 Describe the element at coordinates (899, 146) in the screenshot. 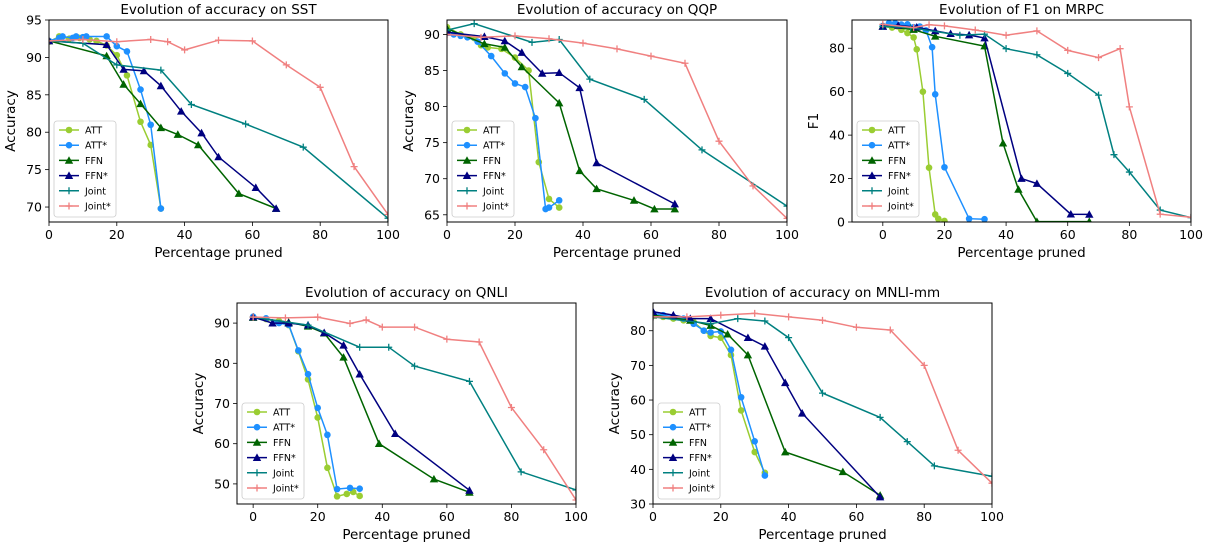

I see `legend-label: ATT*` at that location.